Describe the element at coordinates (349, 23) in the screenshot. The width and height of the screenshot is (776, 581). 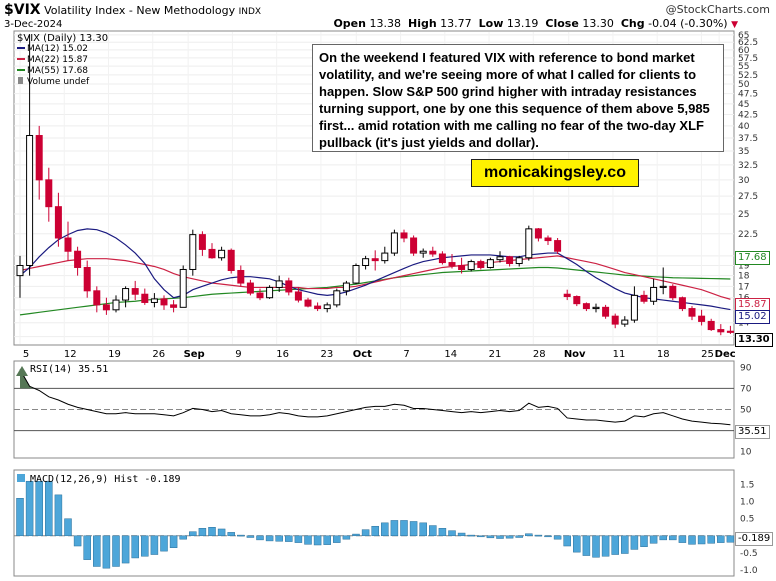
I see `open-label: Open` at that location.